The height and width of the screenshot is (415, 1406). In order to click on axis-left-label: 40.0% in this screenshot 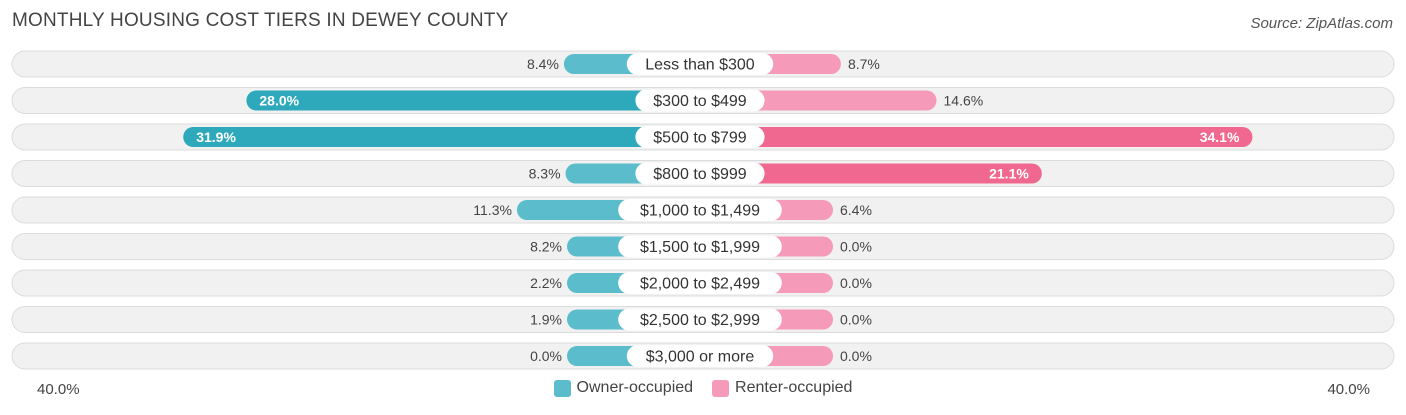, I will do `click(58, 389)`.